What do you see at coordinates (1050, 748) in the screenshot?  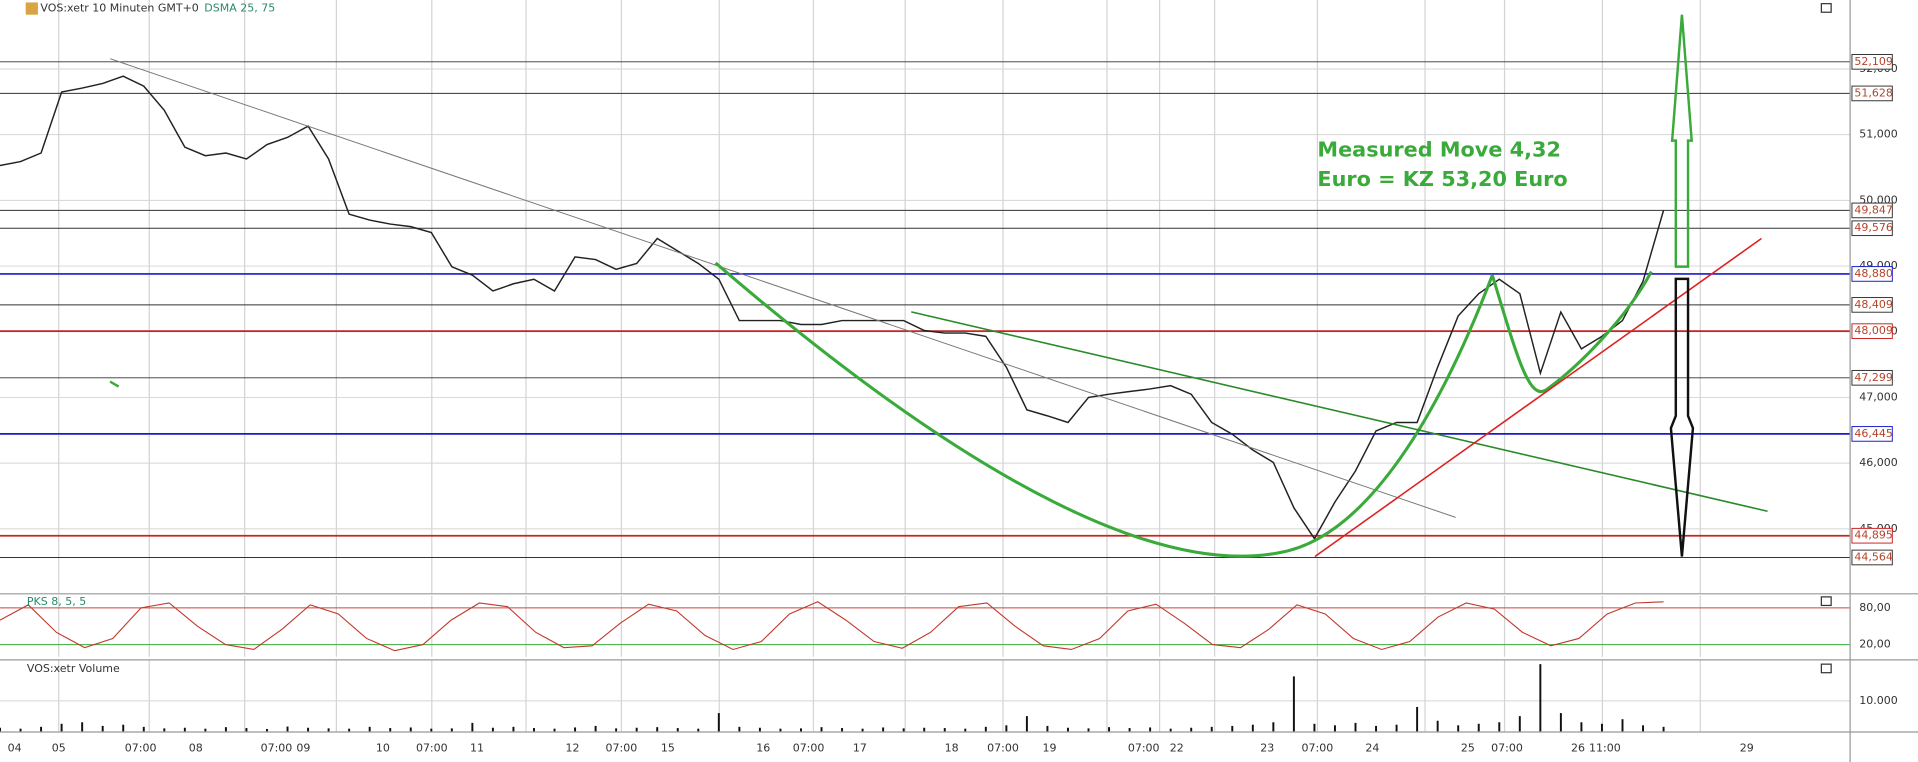 I see `x-tick-label: 19` at bounding box center [1050, 748].